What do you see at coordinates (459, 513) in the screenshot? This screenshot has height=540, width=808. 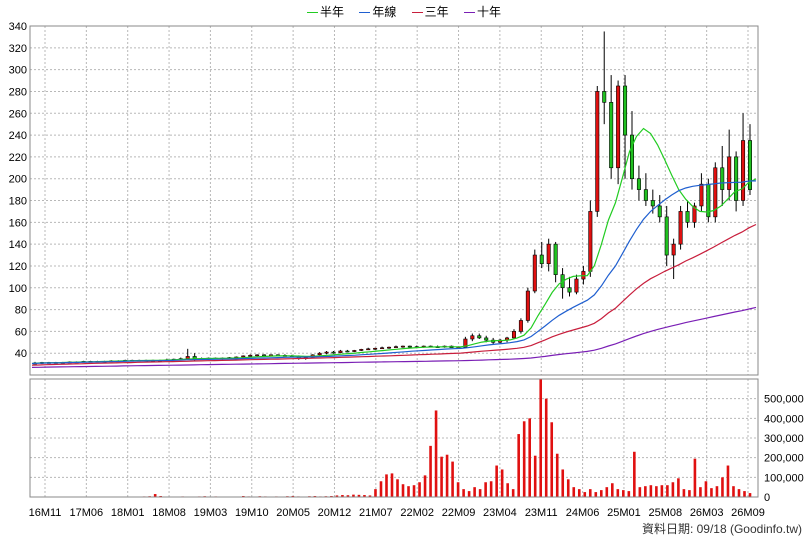 I see `x-tick-label: 22M09` at bounding box center [459, 513].